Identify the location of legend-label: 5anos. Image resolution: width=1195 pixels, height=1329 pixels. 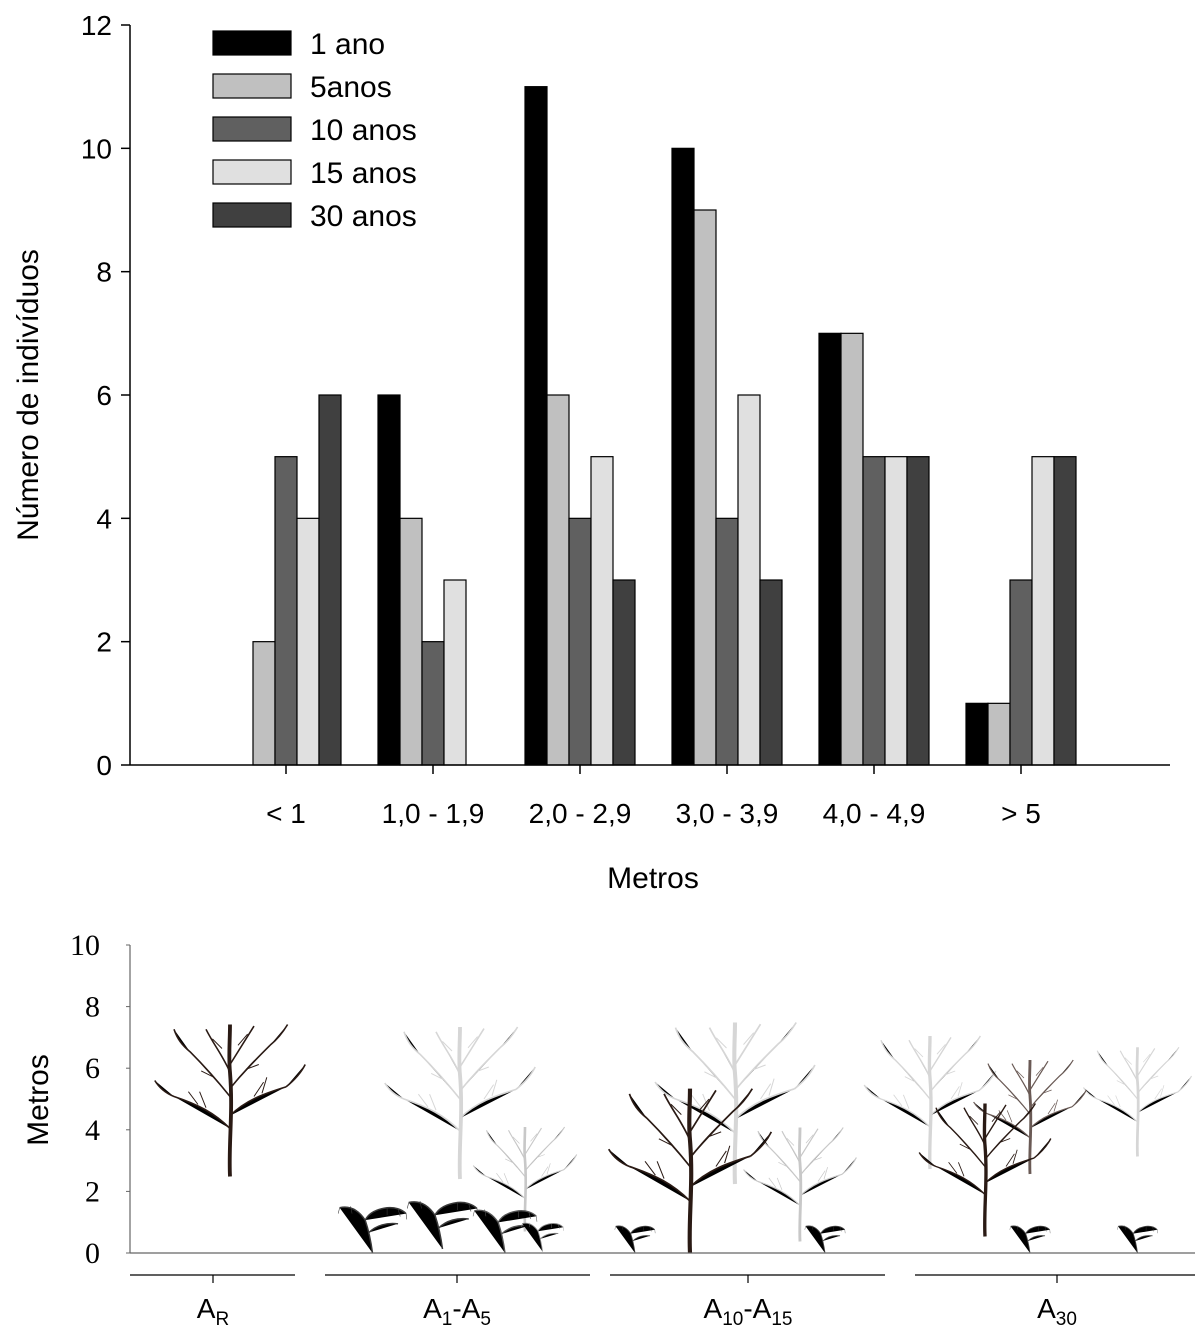
(351, 87).